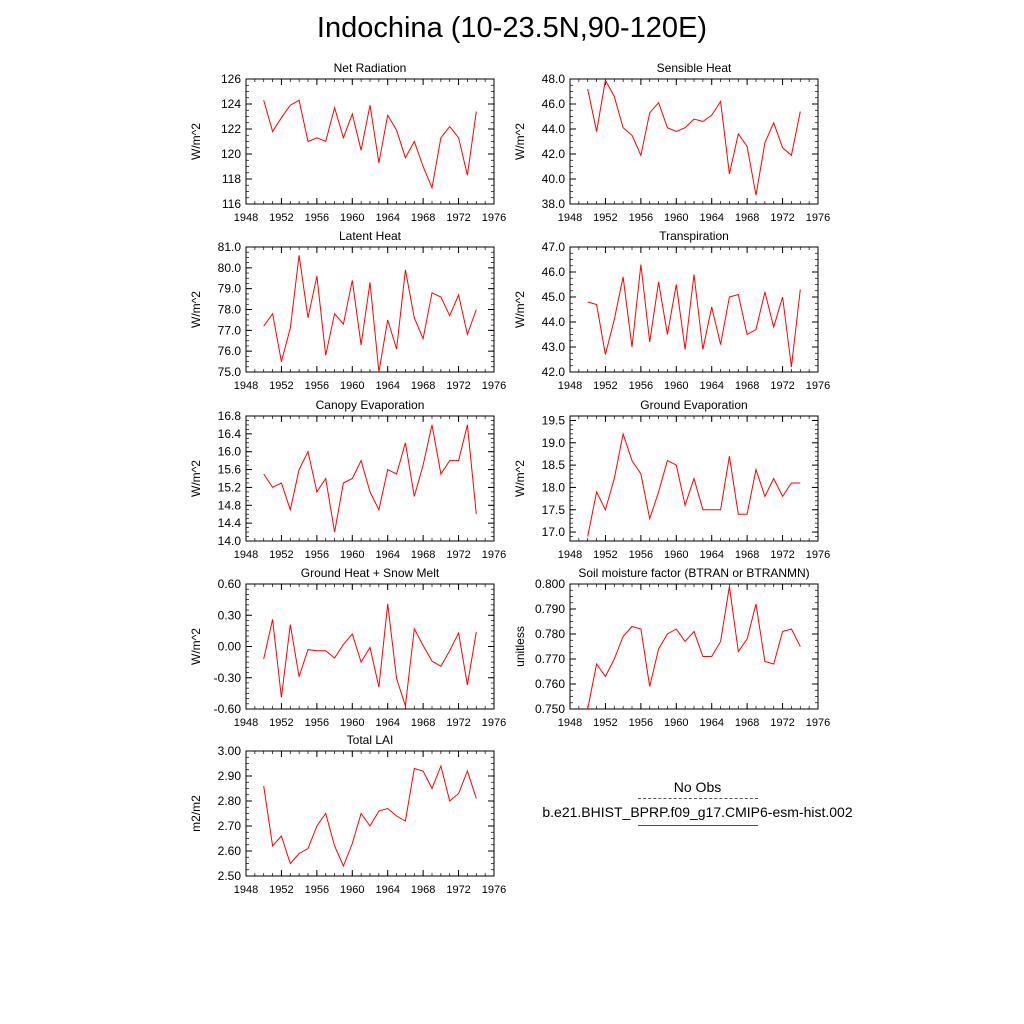 This screenshot has width=1024, height=1024. I want to click on legend-model-swatch, so click(697, 825).